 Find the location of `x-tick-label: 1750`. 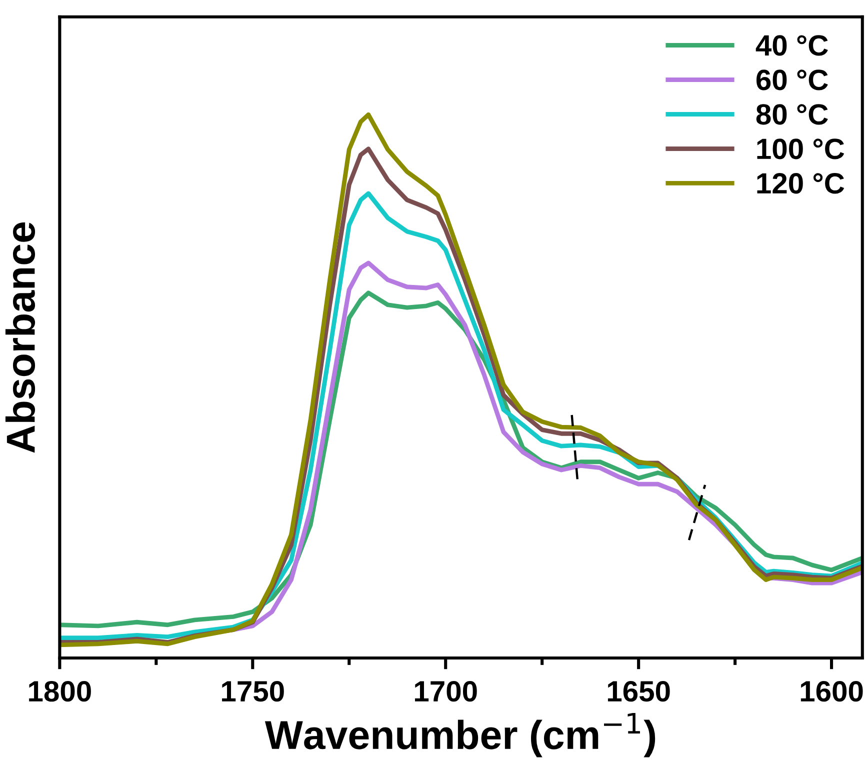

x-tick-label: 1750 is located at coordinates (253, 691).